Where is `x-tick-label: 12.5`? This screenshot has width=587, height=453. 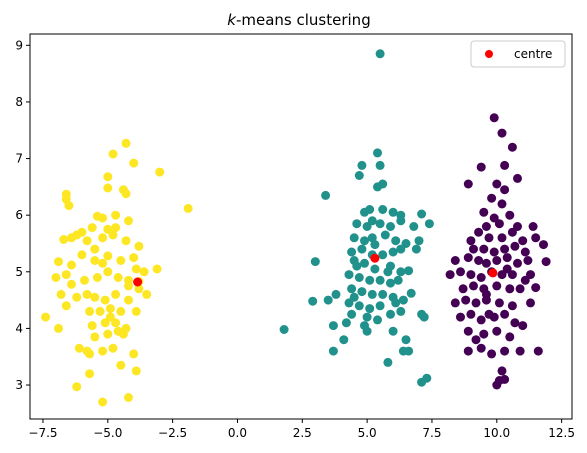 x-tick-label: 12.5 is located at coordinates (561, 433).